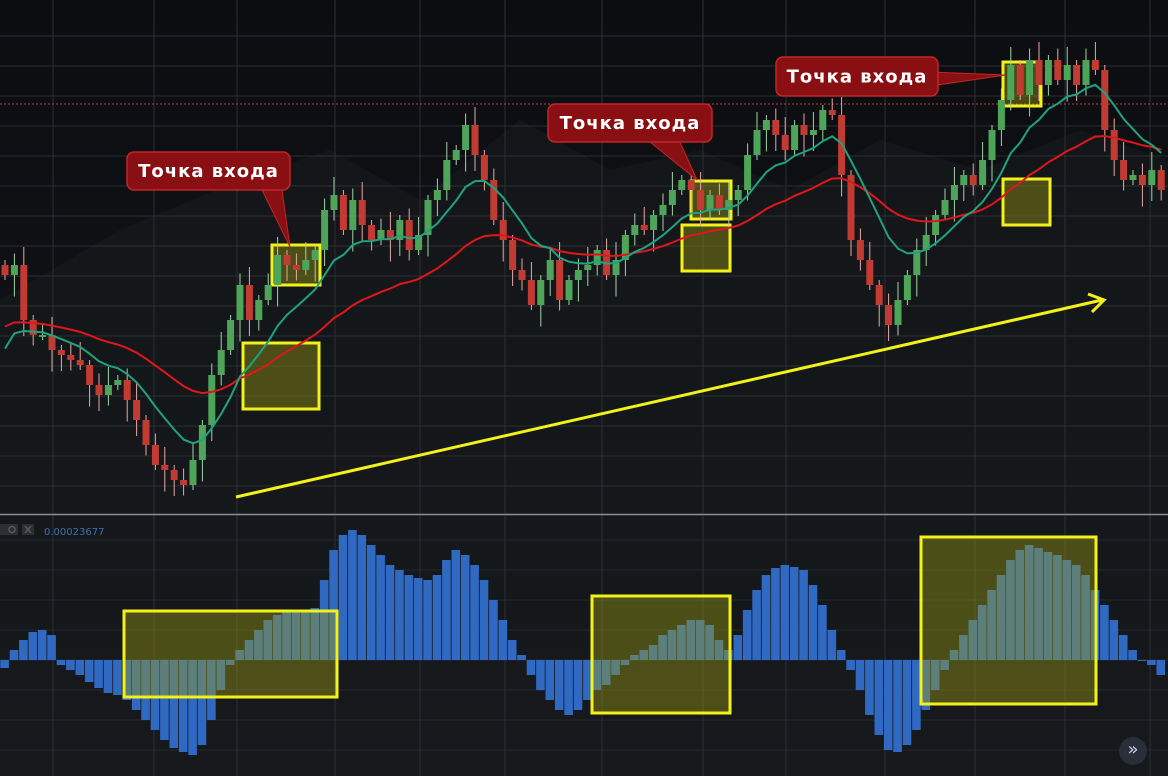 The width and height of the screenshot is (1168, 776). What do you see at coordinates (74, 532) in the screenshot?
I see `indicator-value: 0.00023677` at bounding box center [74, 532].